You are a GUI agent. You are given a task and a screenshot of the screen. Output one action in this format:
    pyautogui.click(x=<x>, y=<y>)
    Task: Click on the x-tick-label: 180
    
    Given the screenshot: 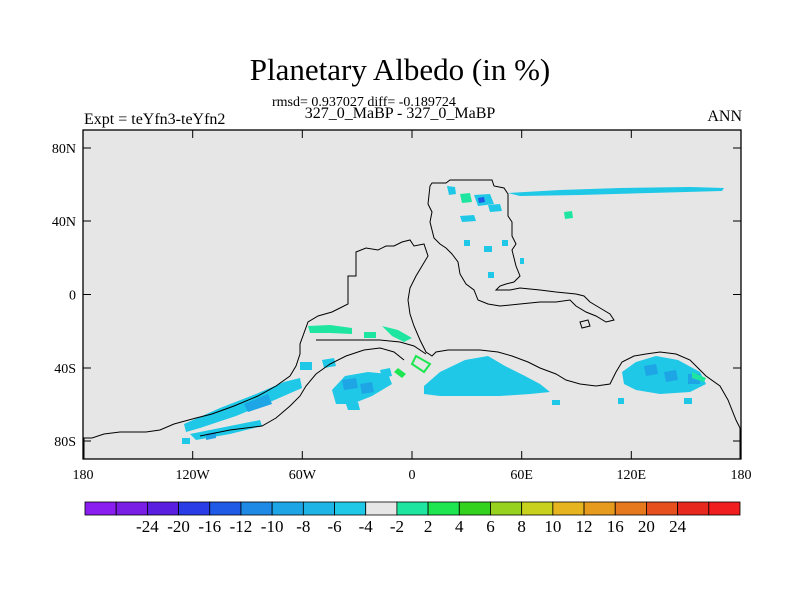 What is the action you would take?
    pyautogui.click(x=741, y=475)
    